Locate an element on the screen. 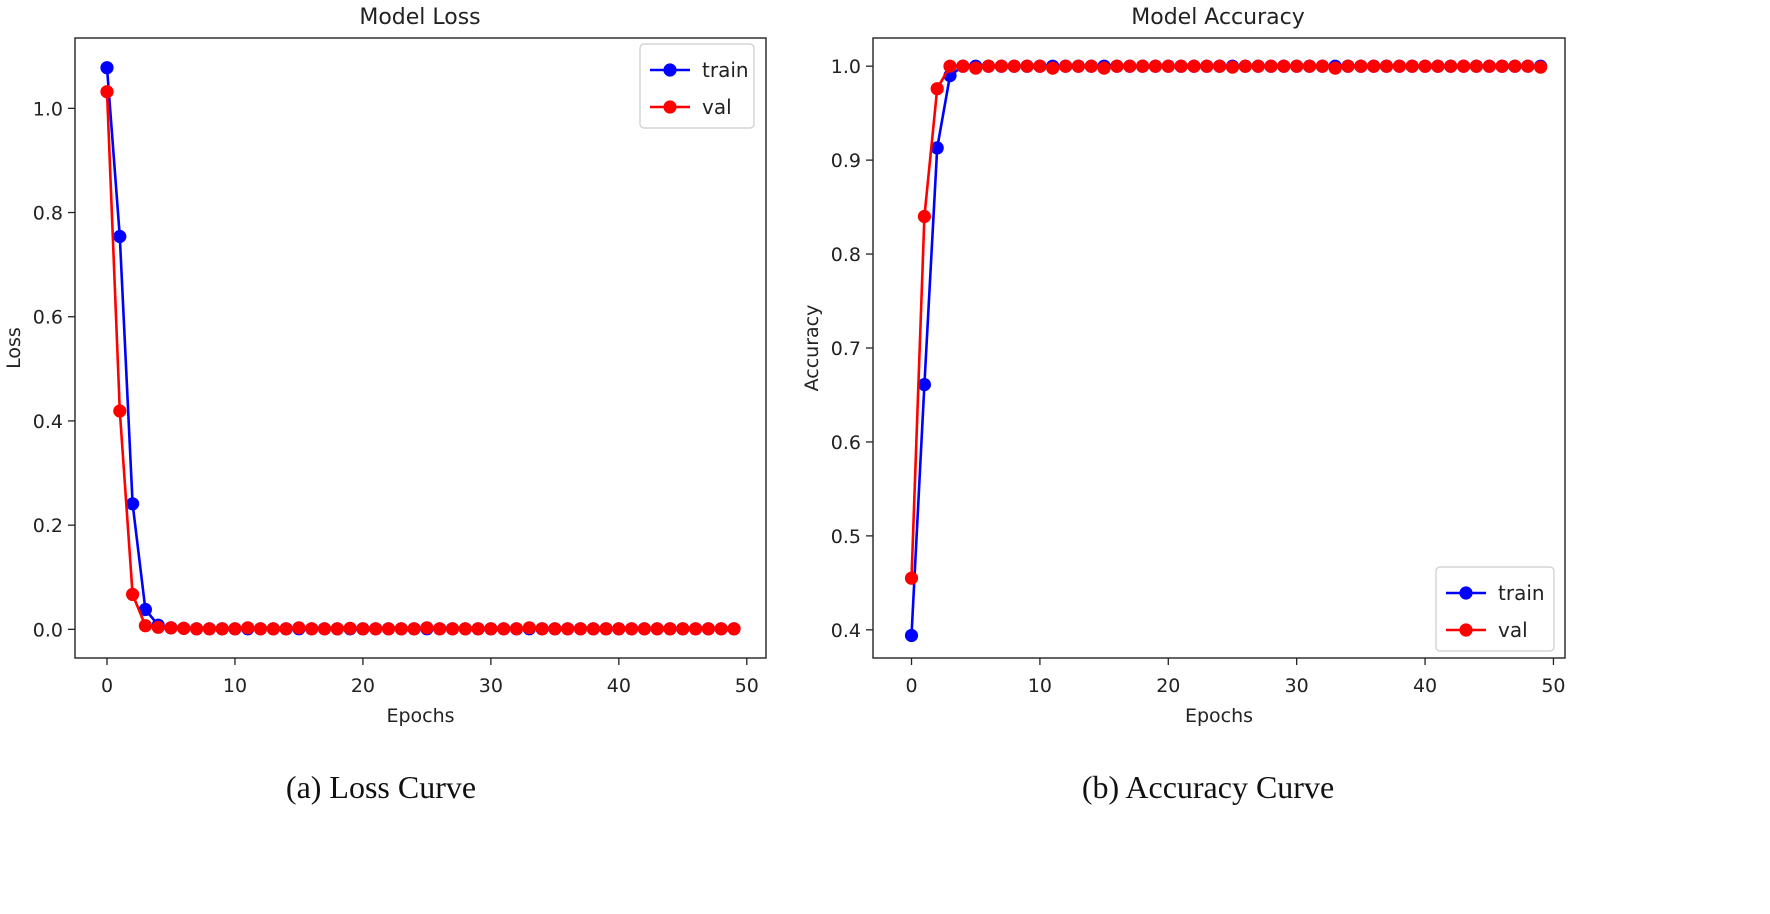 The height and width of the screenshot is (914, 1770). legend-label-val: val is located at coordinates (717, 107).